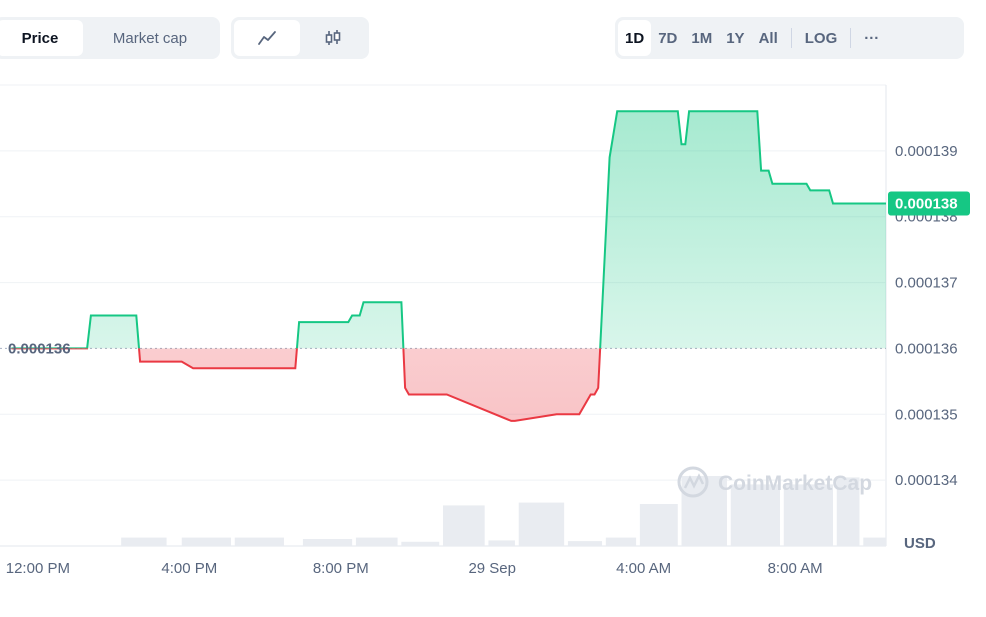  Describe the element at coordinates (768, 38) in the screenshot. I see `range-all-button: All` at that location.